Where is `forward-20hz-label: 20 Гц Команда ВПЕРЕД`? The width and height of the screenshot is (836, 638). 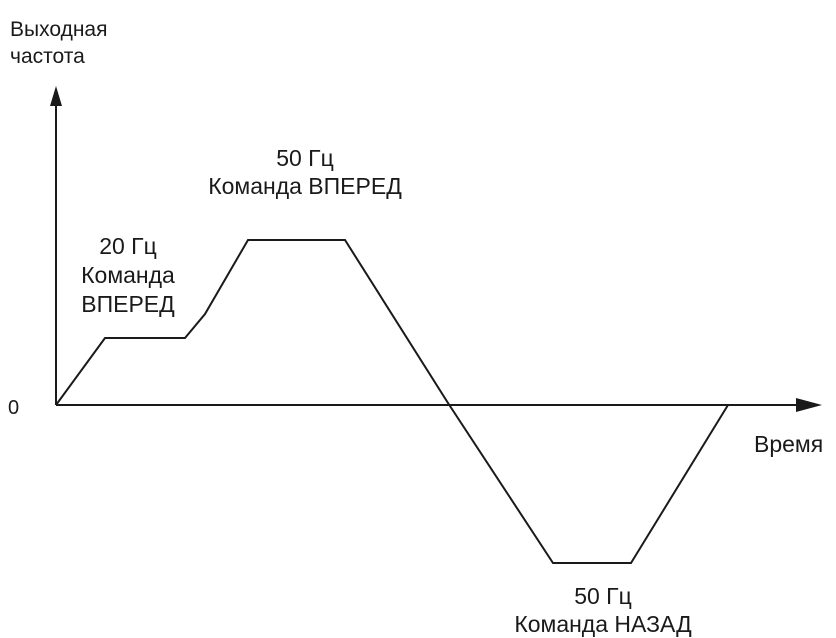 forward-20hz-label: 20 Гц Команда ВПЕРЕД is located at coordinates (128, 275).